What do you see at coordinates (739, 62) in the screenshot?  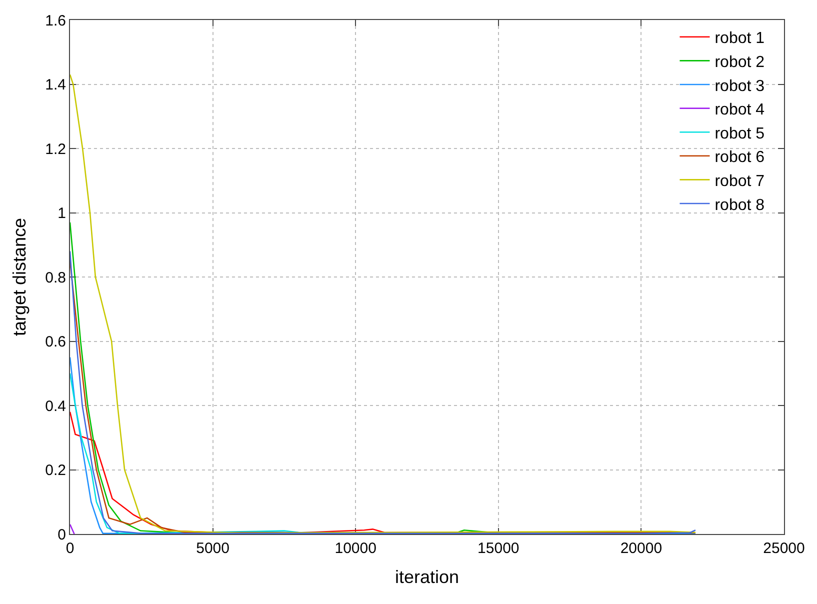 I see `legend-label: robot 2` at bounding box center [739, 62].